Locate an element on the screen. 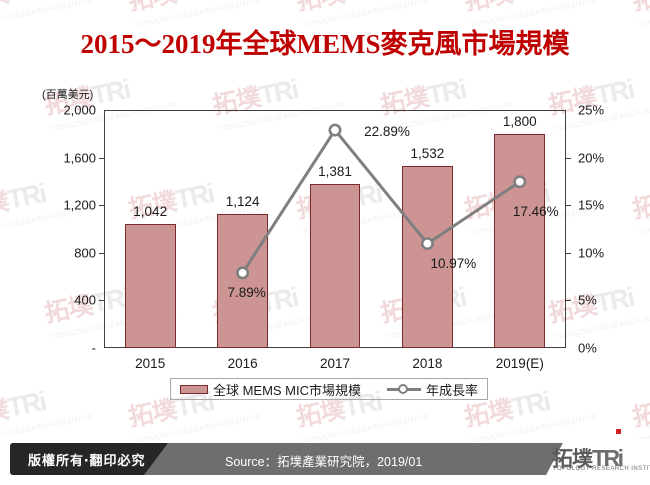  y-axis-left-tick-label: - is located at coordinates (93, 348).